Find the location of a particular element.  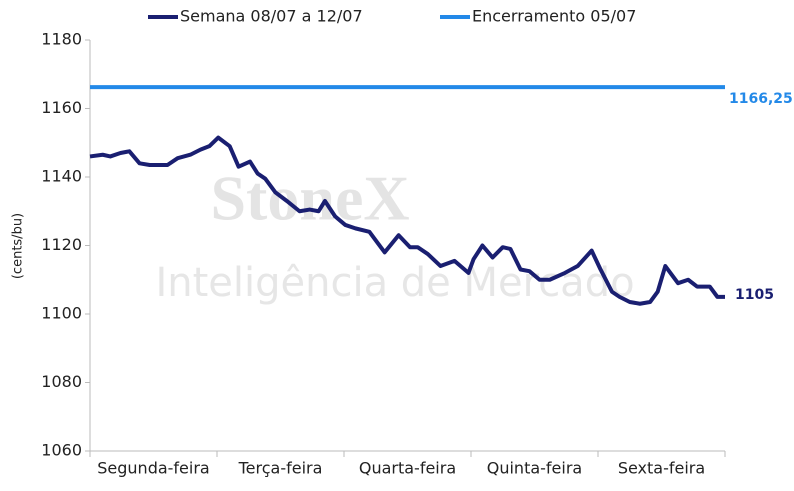

value-label: 1166,25 is located at coordinates (761, 99).